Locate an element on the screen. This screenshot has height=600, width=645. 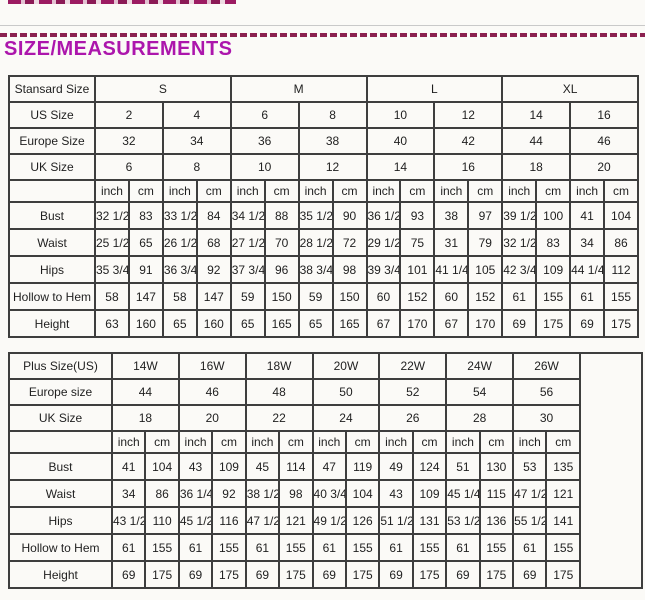
measurement-value-cell: 105 is located at coordinates (485, 269).